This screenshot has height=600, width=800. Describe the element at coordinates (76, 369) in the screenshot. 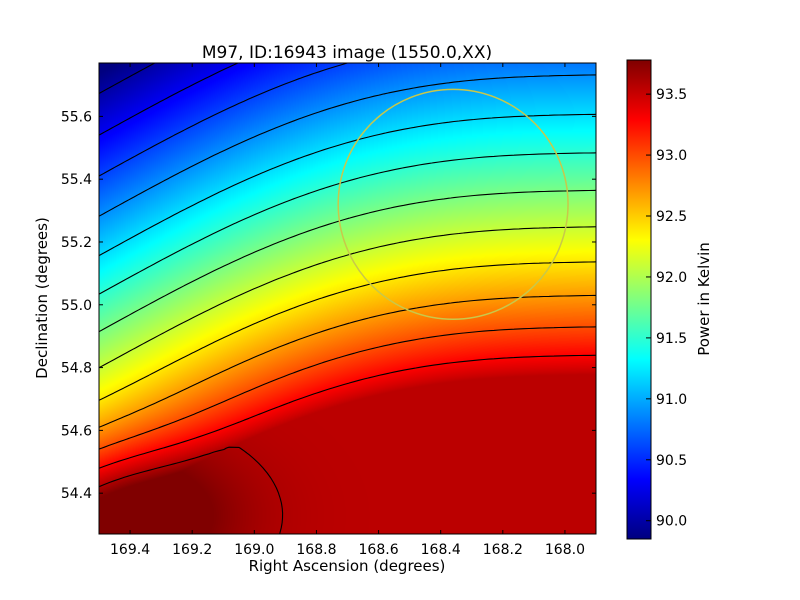

I see `y-tick-label: 54.8` at that location.